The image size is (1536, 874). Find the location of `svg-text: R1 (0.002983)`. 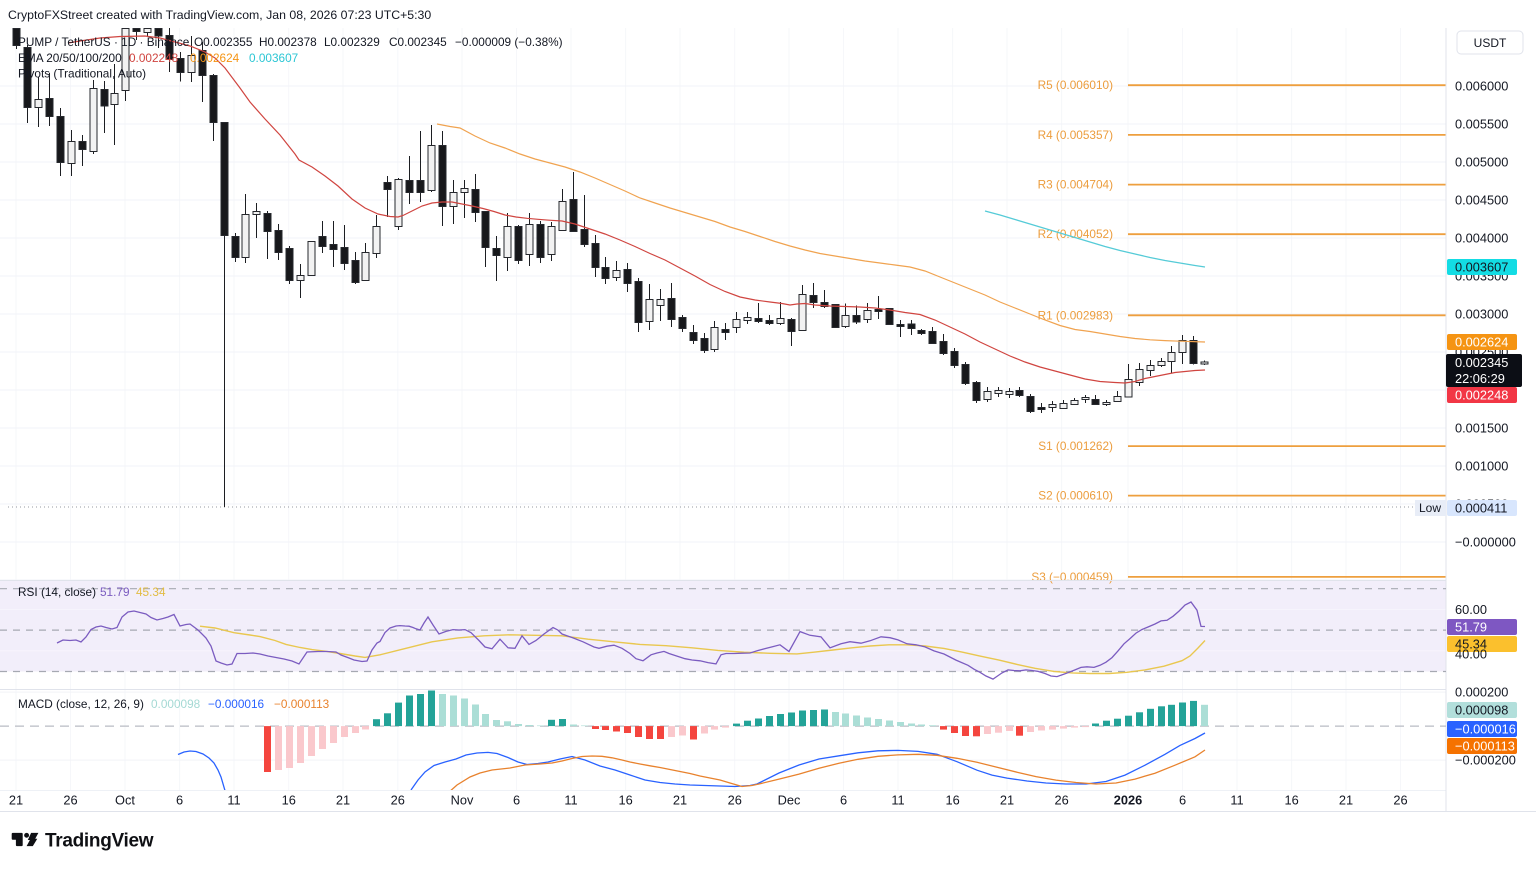

svg-text: R1 (0.002983) is located at coordinates (1075, 315).